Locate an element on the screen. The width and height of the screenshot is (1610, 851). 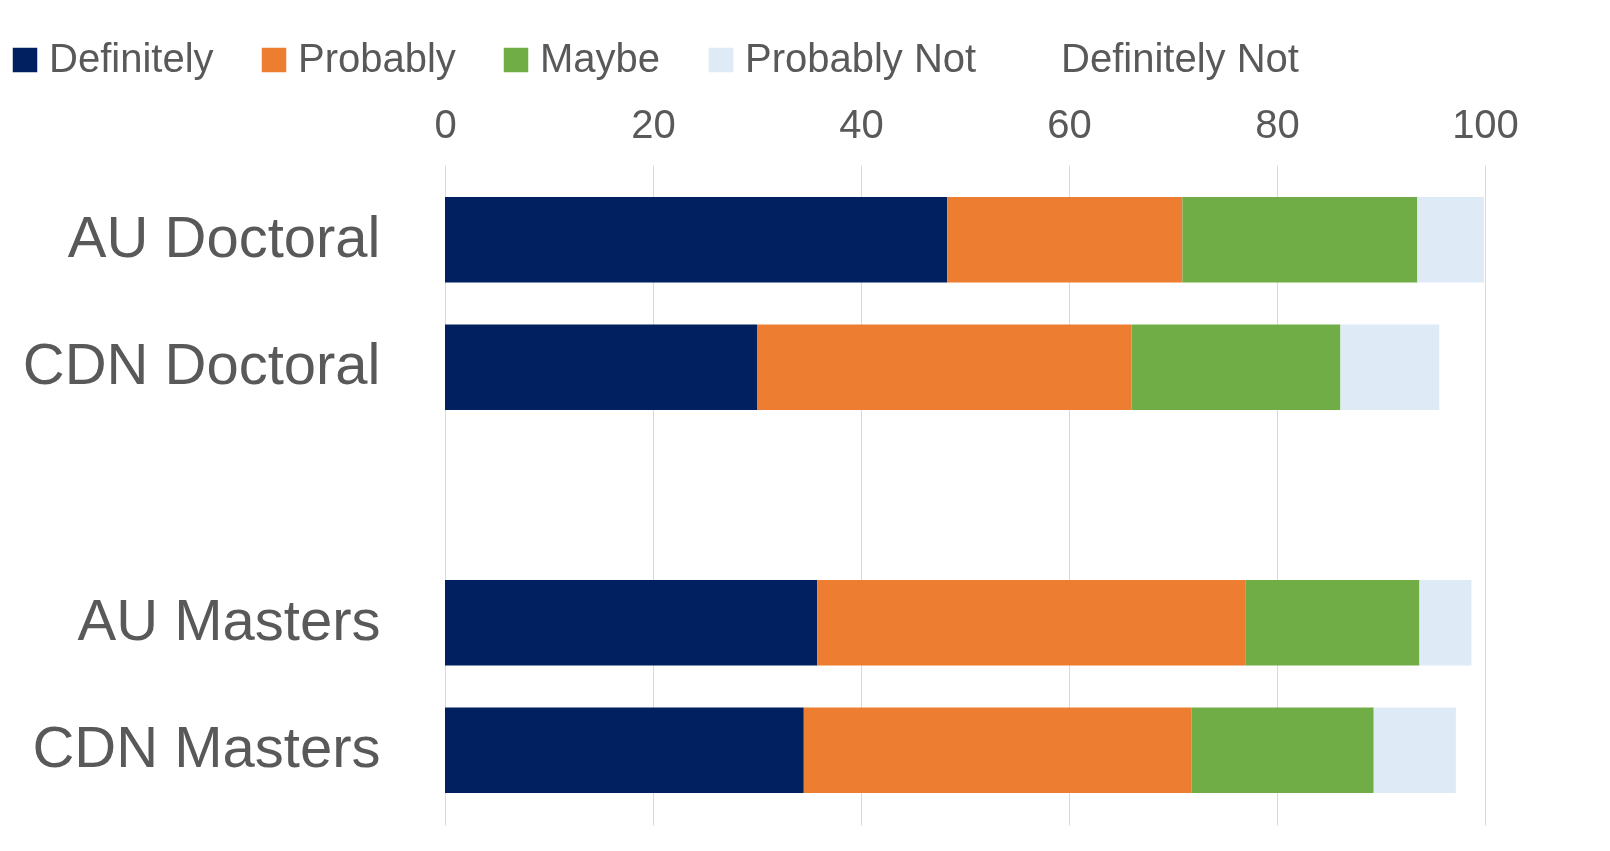
x-tick-label: 60 is located at coordinates (1069, 123).